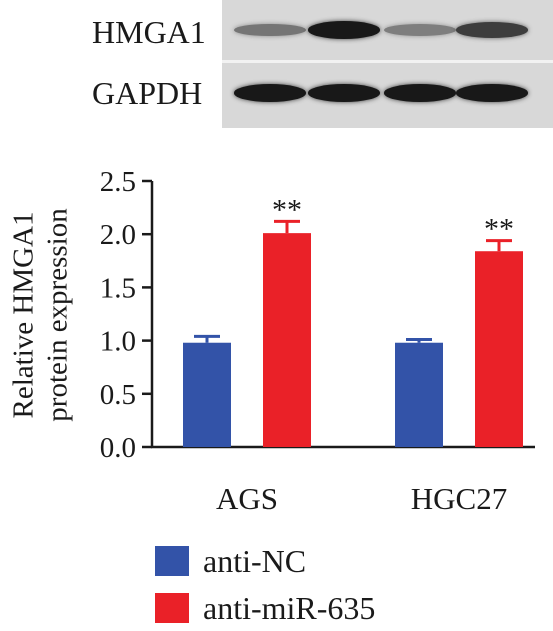 The height and width of the screenshot is (631, 553). Describe the element at coordinates (247, 498) in the screenshot. I see `x-tick-label: AGS` at that location.